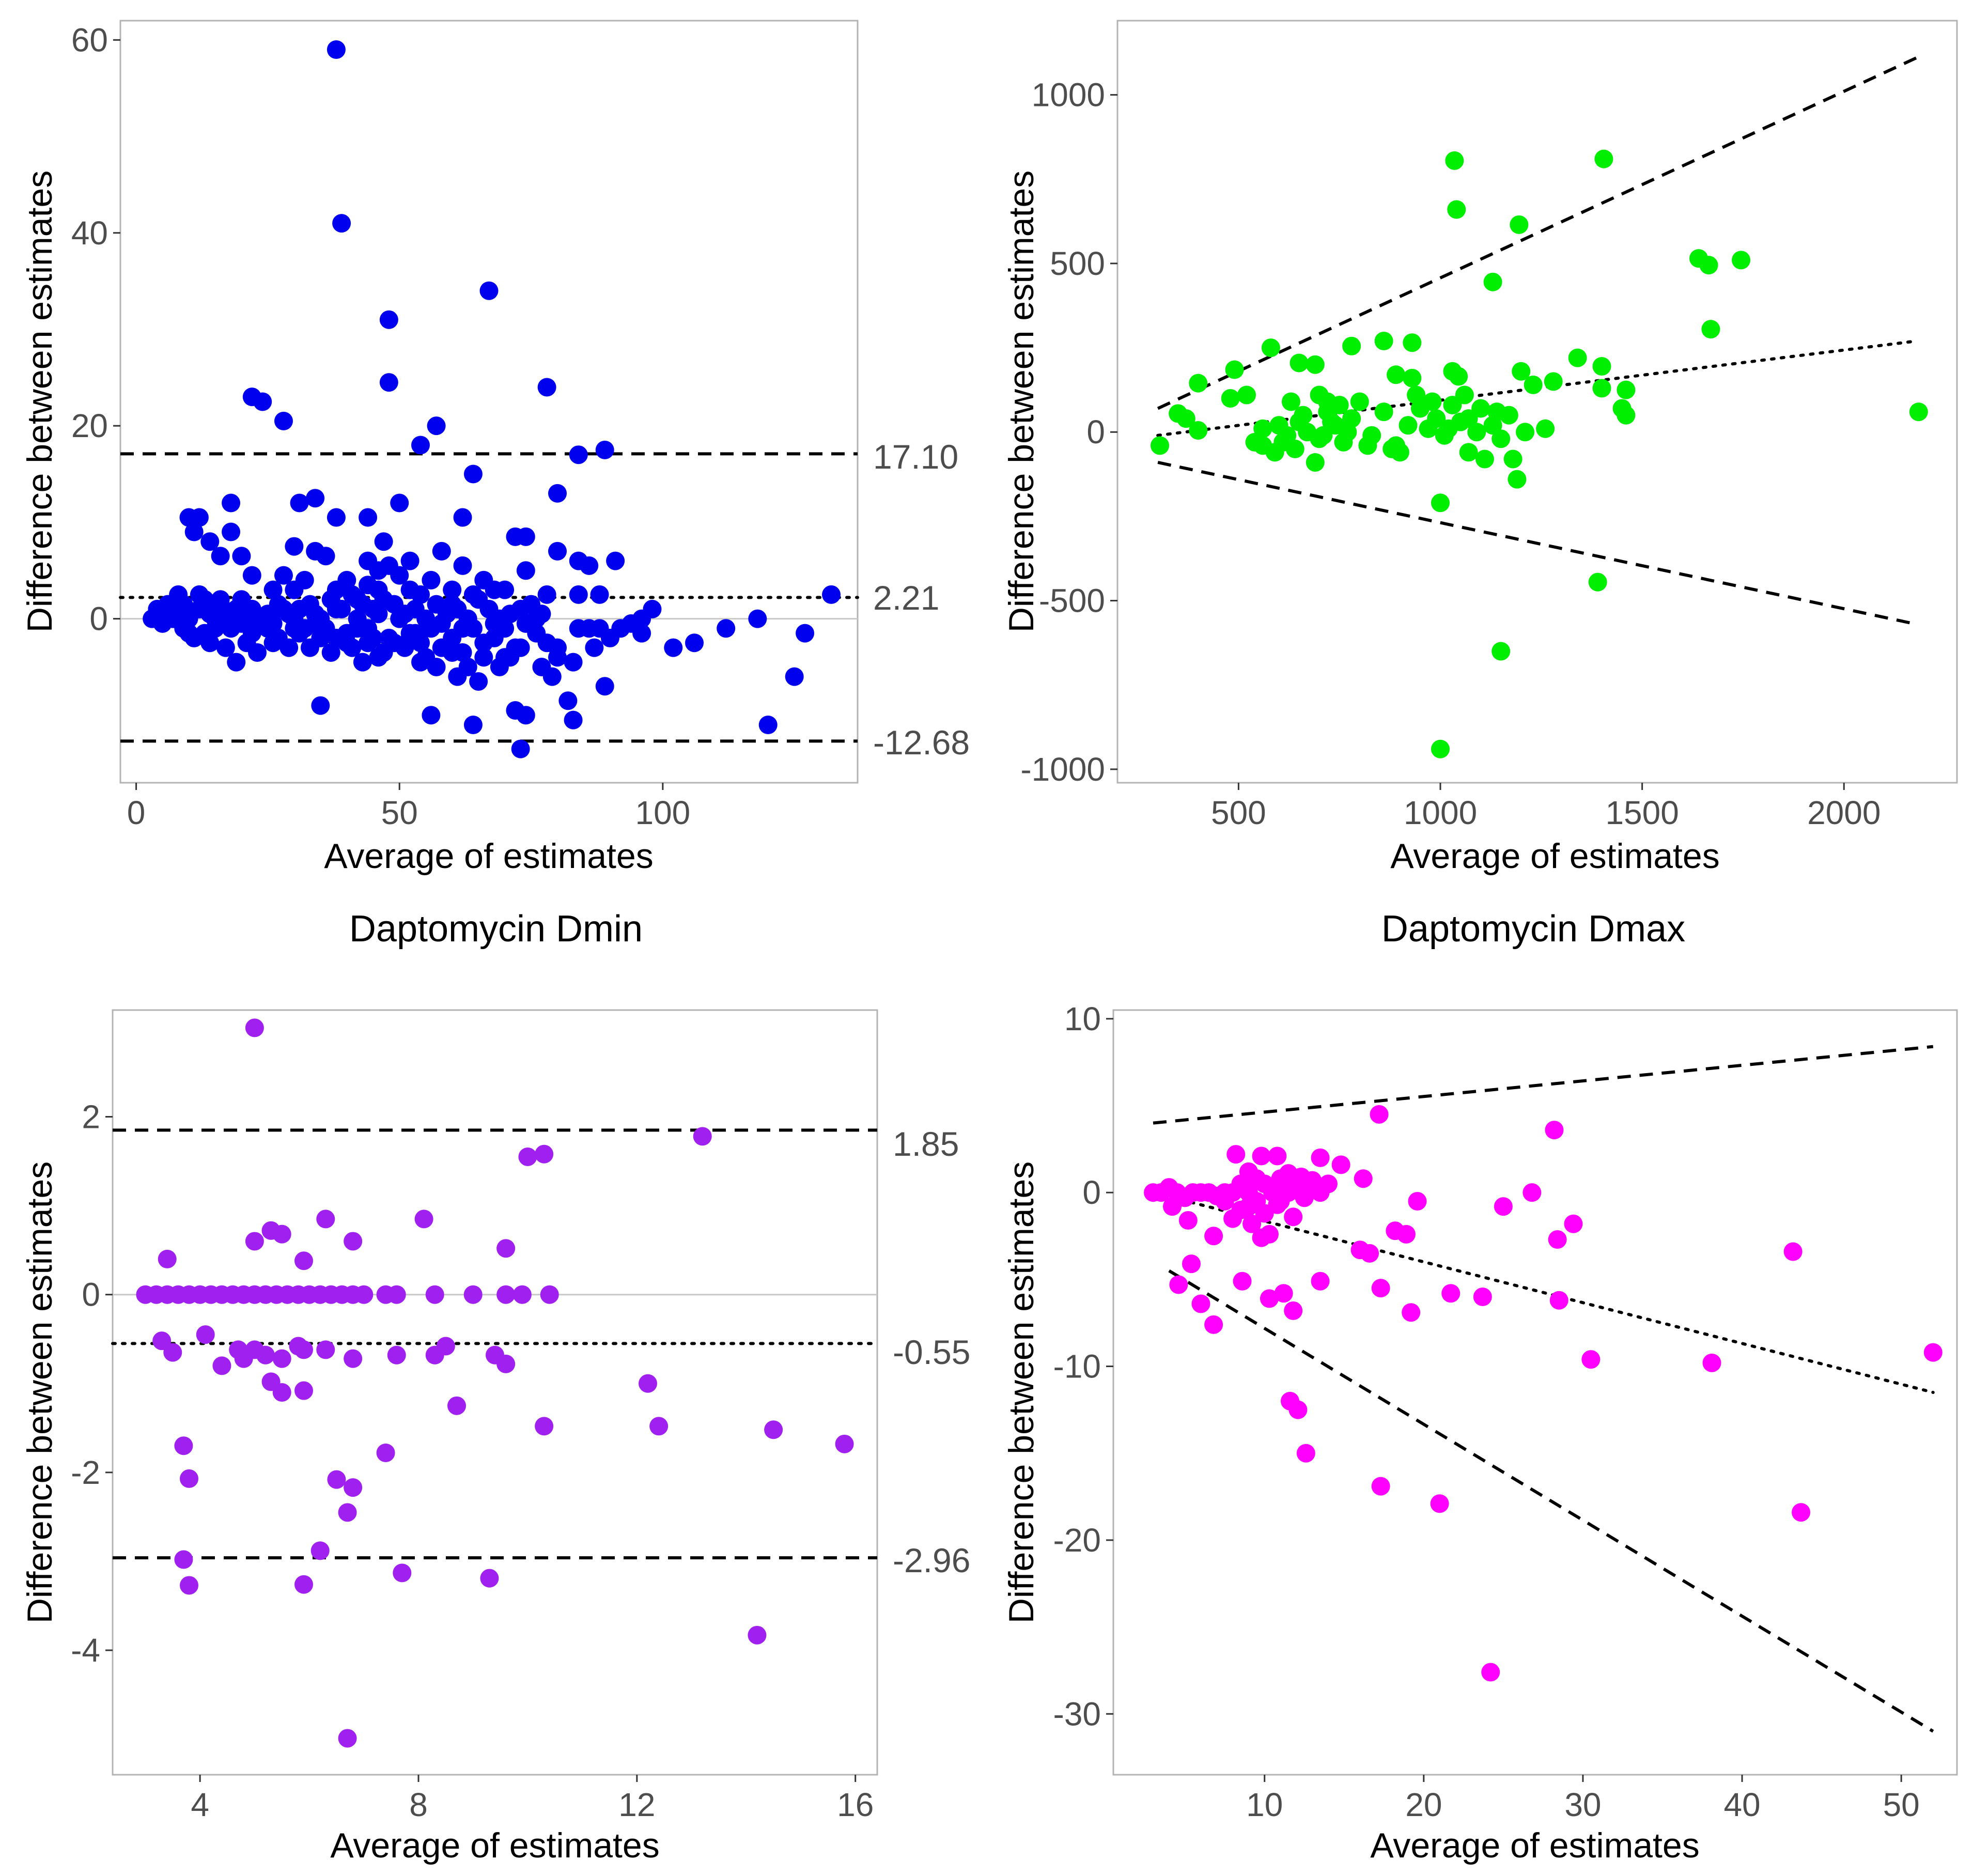 The width and height of the screenshot is (1973, 1876). What do you see at coordinates (418, 1804) in the screenshot?
I see `x-tick-label: 8` at bounding box center [418, 1804].